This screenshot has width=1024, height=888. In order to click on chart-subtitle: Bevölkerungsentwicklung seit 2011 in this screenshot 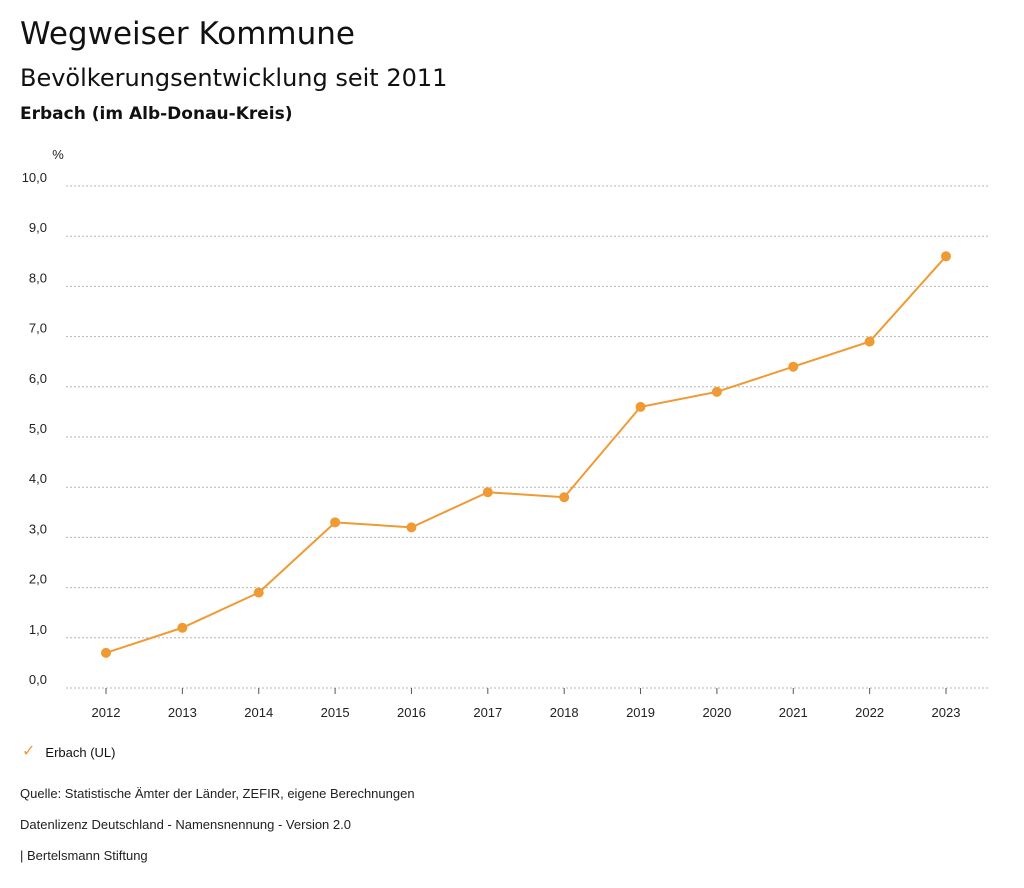, I will do `click(234, 78)`.